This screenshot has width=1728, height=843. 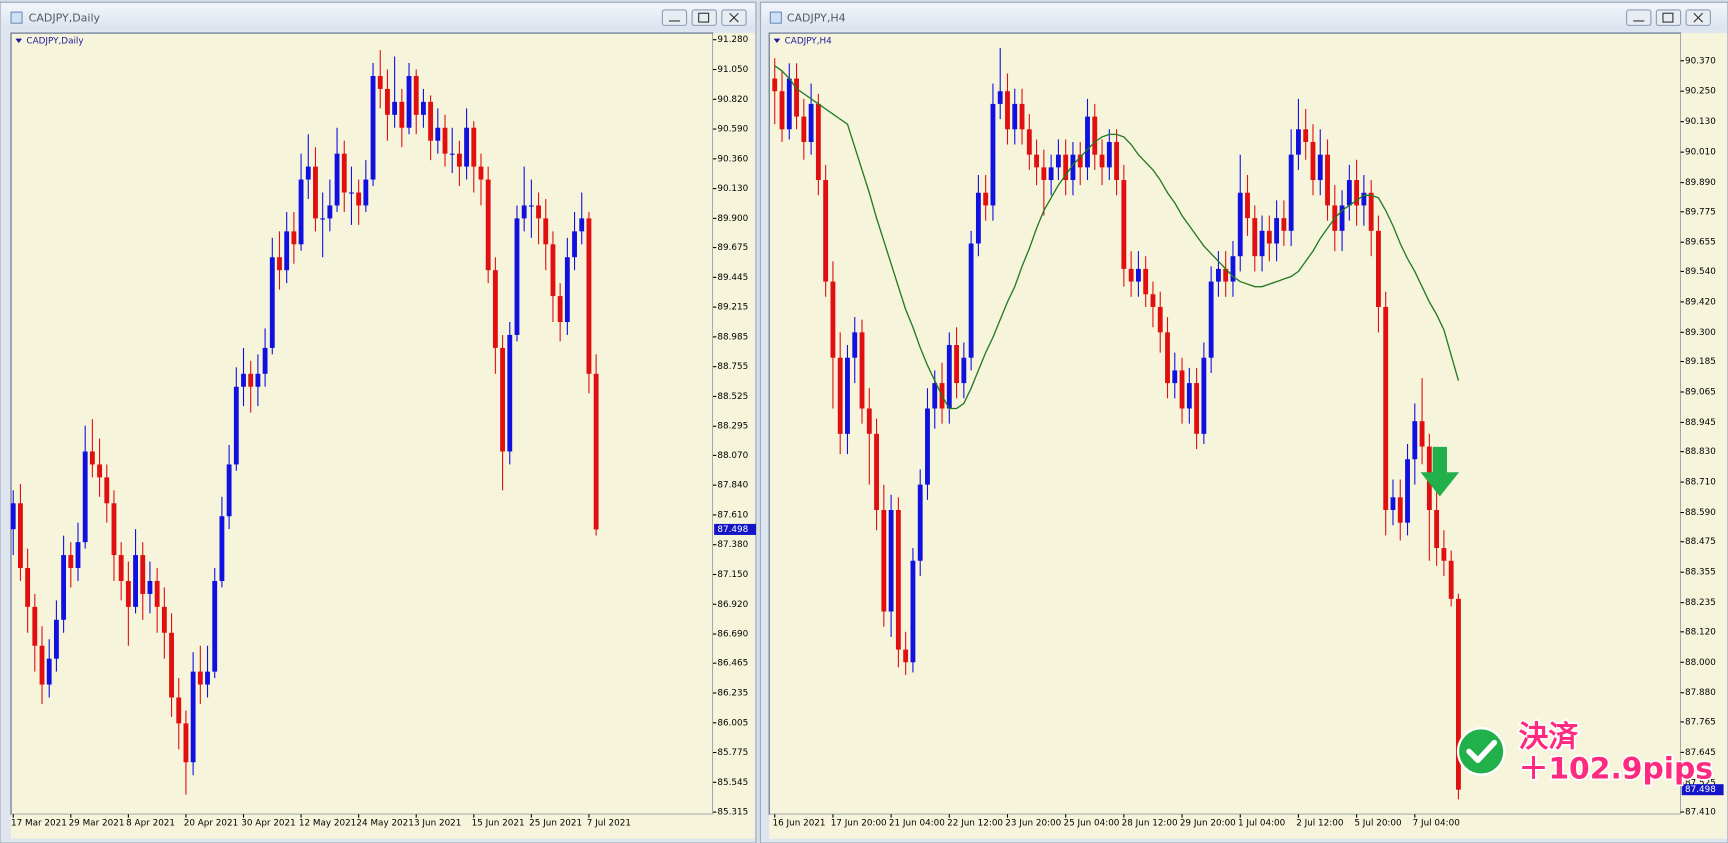 What do you see at coordinates (732, 723) in the screenshot?
I see `y-tick-label: 86.005` at bounding box center [732, 723].